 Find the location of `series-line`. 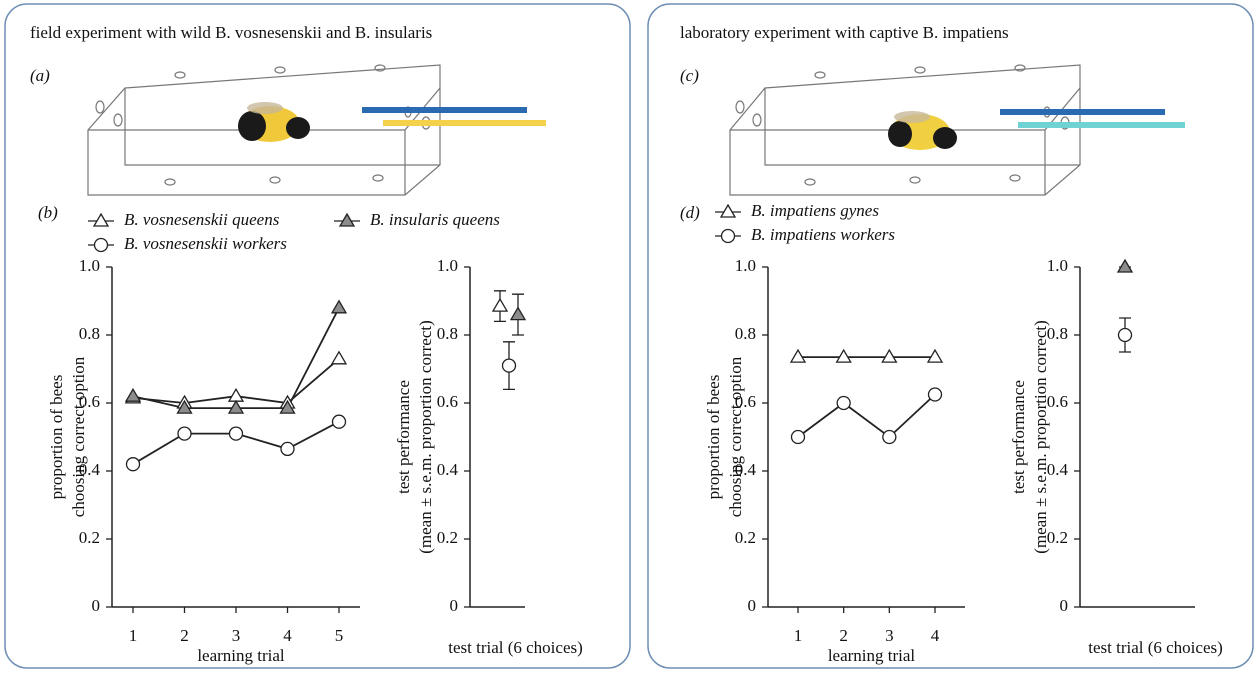

series-line is located at coordinates (866, 416).